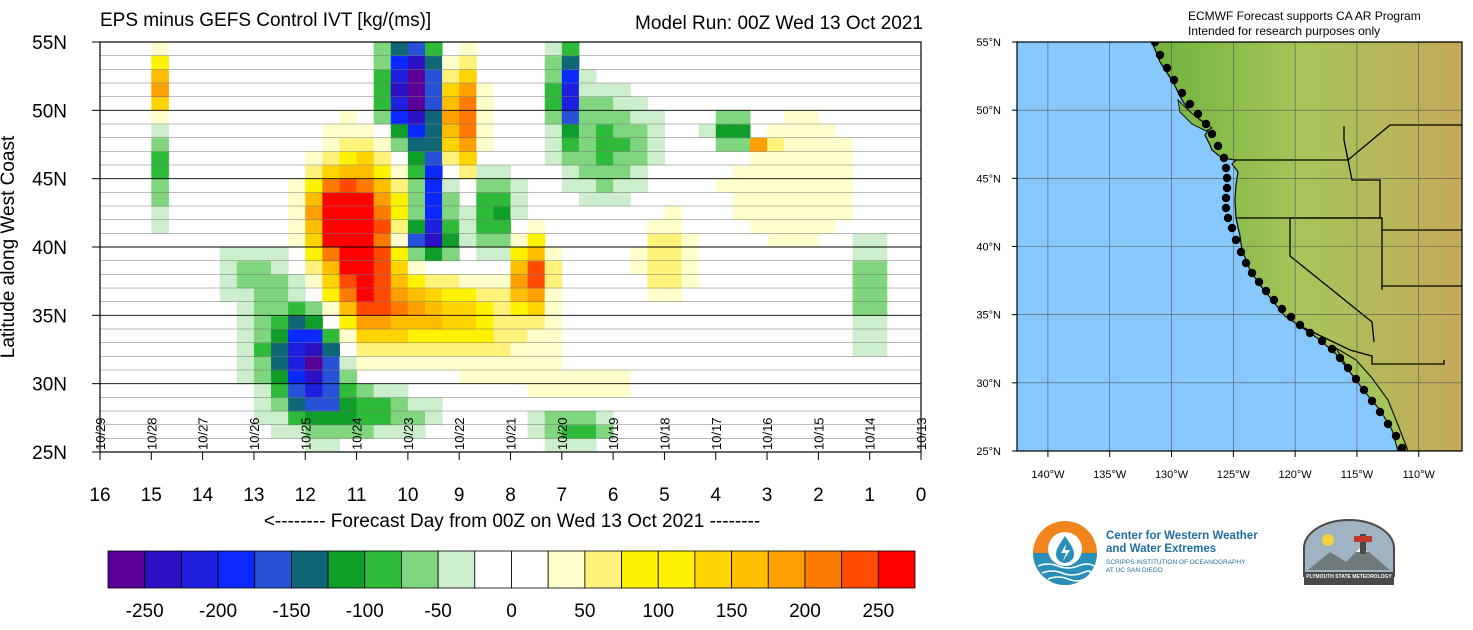  I want to click on x-tick-label: 0, so click(921, 495).